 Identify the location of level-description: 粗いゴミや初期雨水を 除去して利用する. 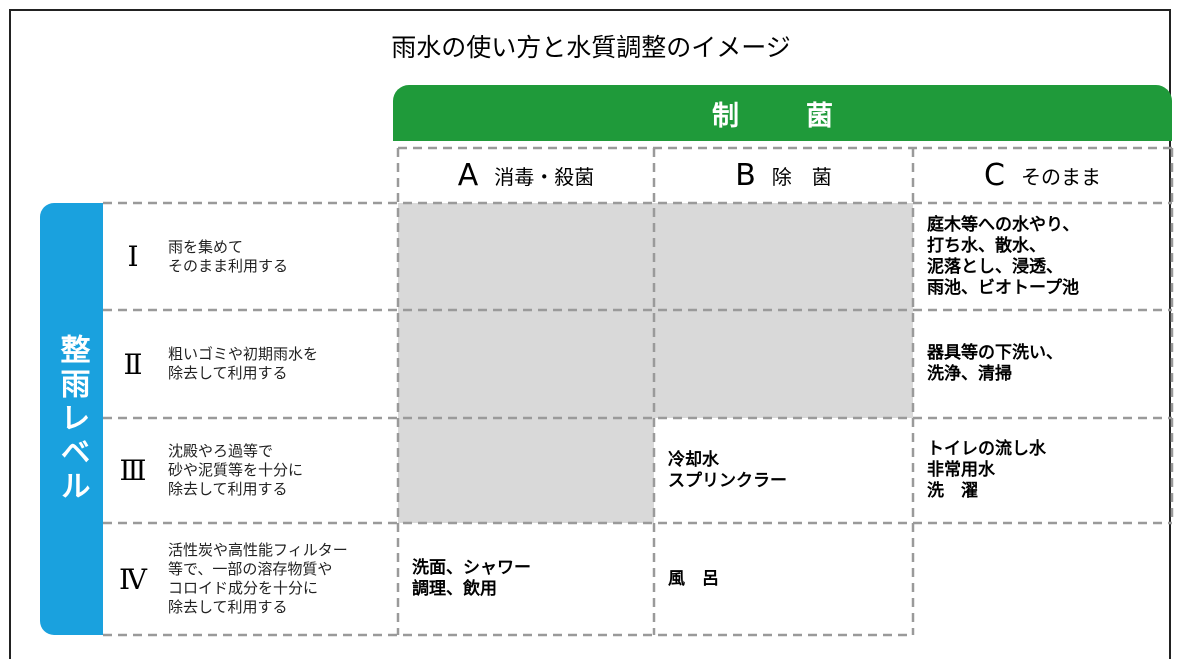
(283, 364).